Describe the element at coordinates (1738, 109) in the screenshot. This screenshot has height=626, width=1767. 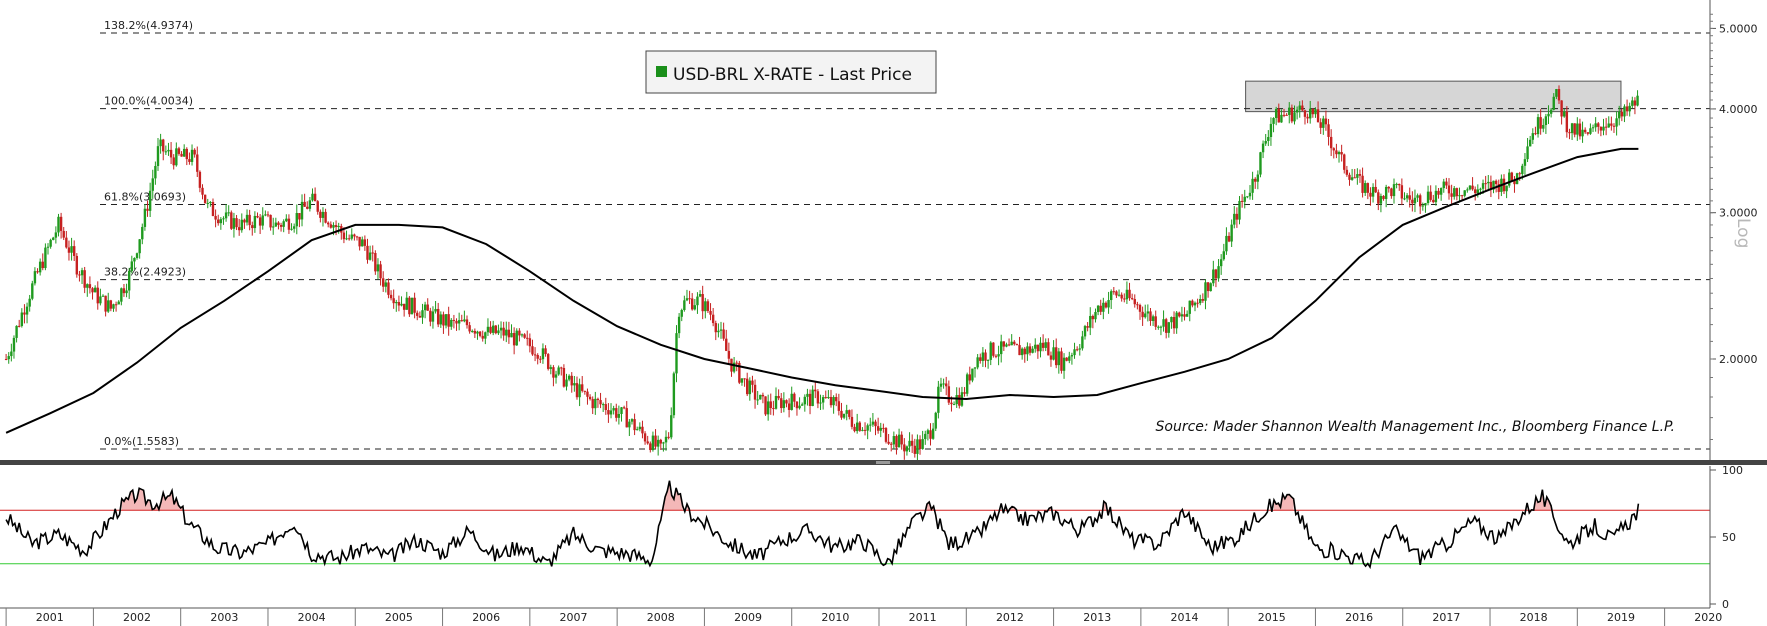
I see `price-tick-label: 4.0000` at that location.